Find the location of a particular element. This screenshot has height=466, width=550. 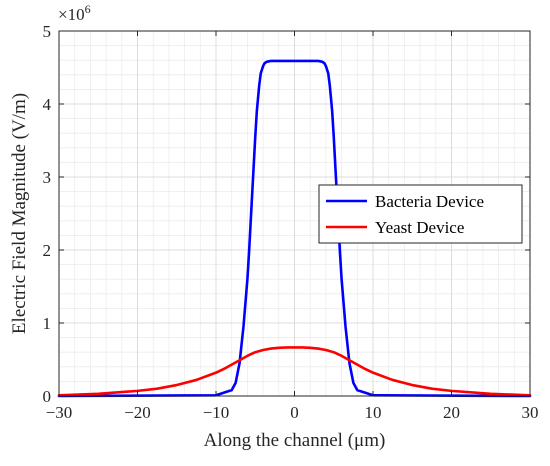

y-tick-label: 1 is located at coordinates (47, 323).